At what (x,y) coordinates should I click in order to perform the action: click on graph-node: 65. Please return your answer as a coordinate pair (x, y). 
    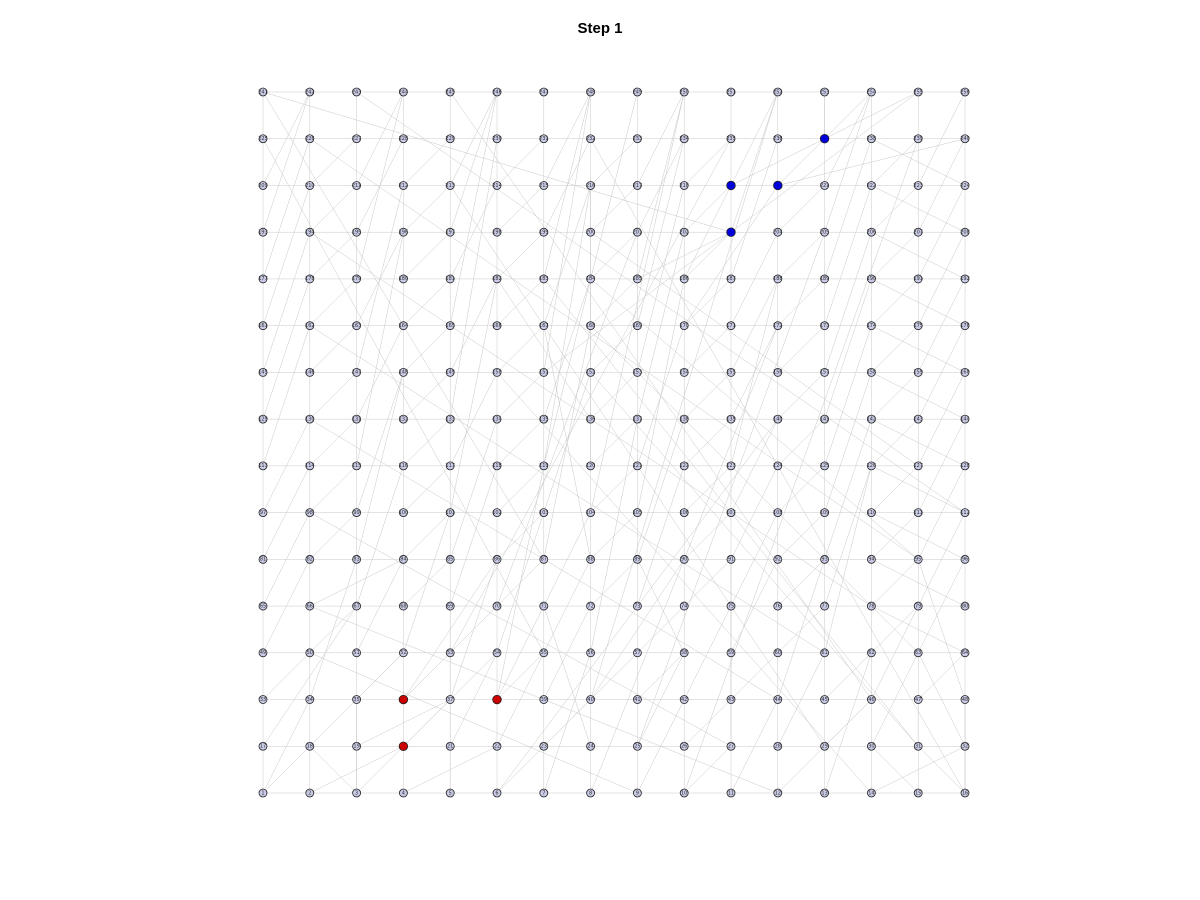
    Looking at the image, I should click on (263, 606).